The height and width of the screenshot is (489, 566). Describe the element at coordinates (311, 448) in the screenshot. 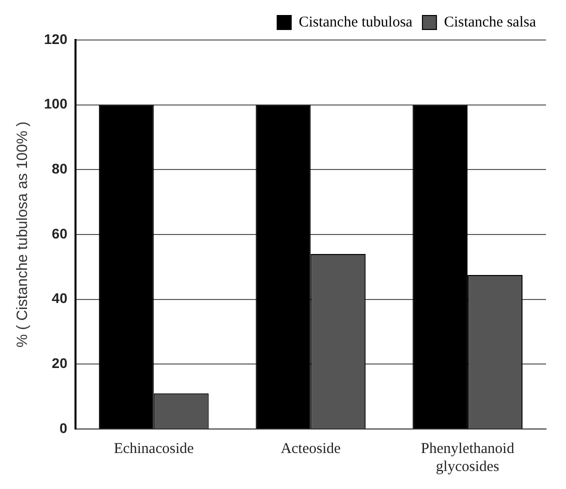

I see `x-tick-label: Acteoside` at that location.